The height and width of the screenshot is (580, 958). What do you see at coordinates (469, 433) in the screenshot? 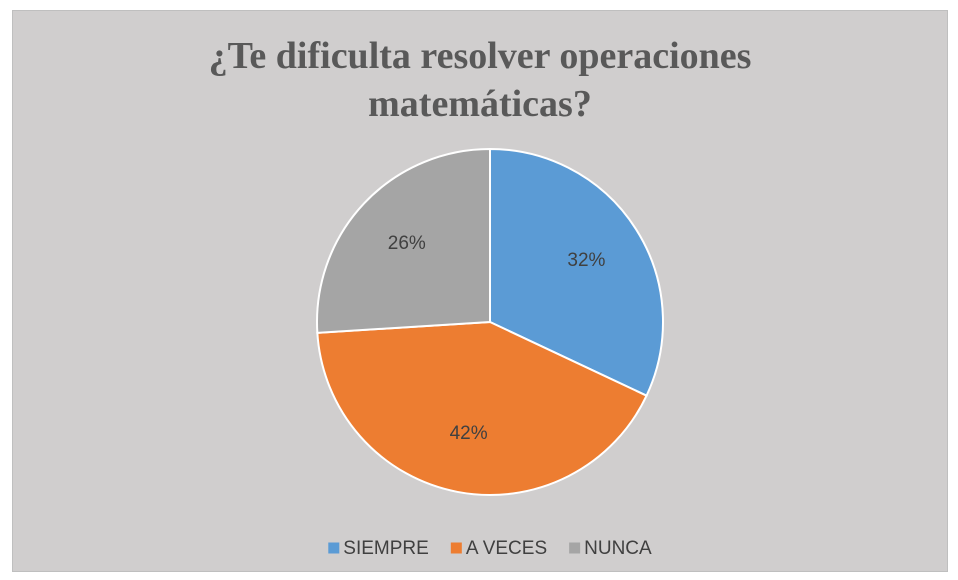
I see `data-label: 42%` at bounding box center [469, 433].